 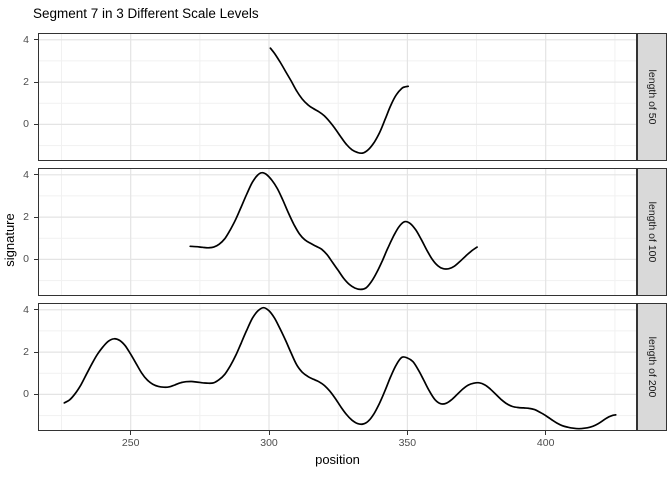 I want to click on facet-strip-label: length of 200, so click(x=652, y=367).